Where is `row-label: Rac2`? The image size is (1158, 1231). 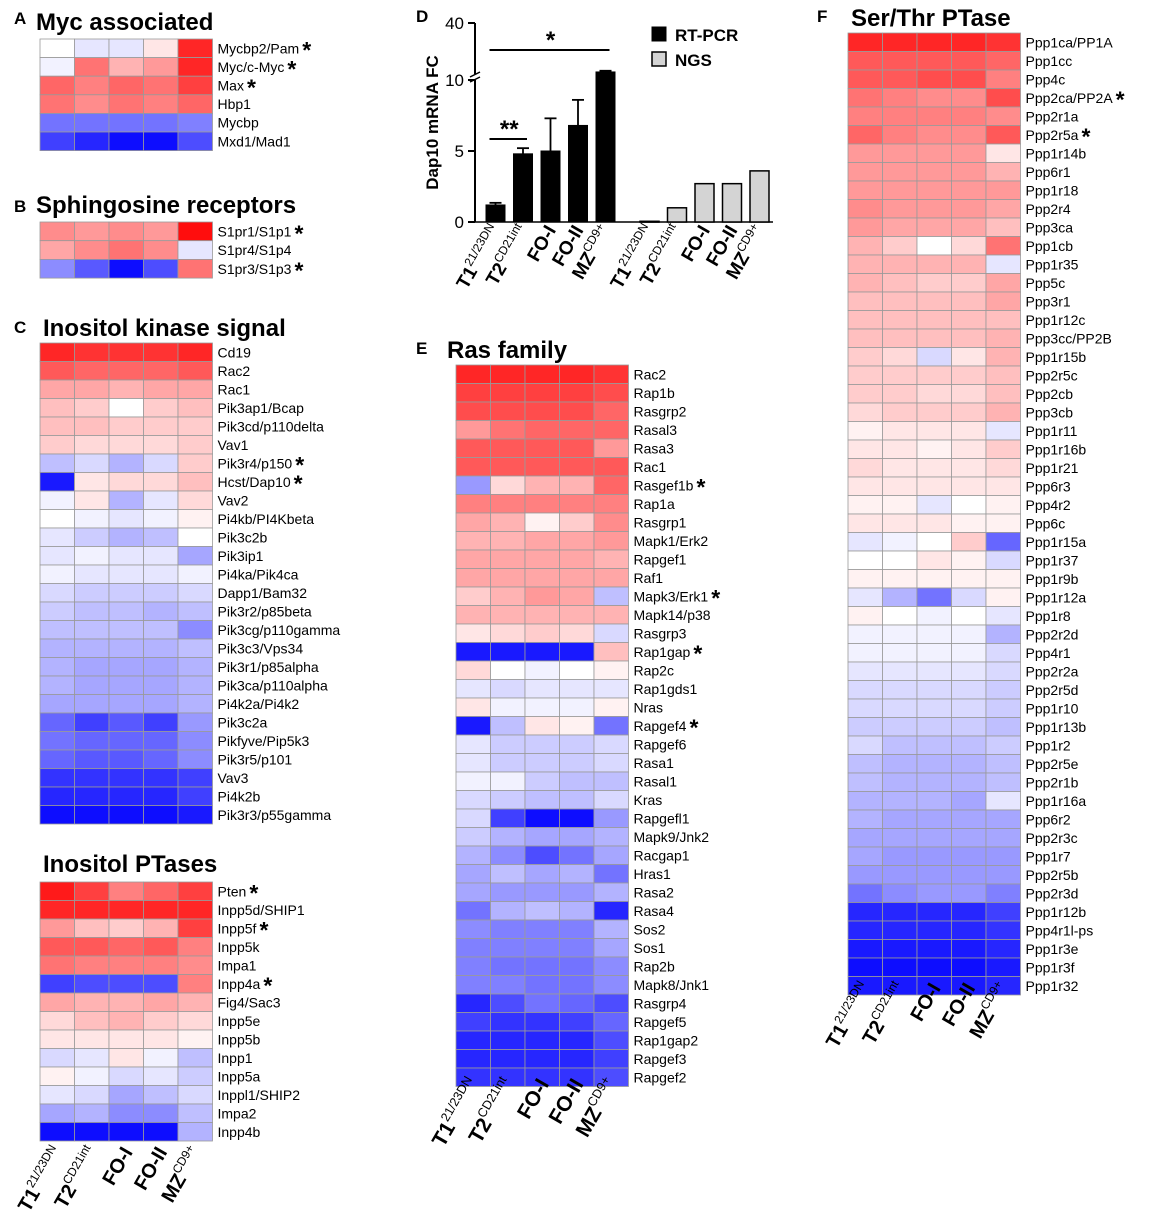
row-label: Rac2 is located at coordinates (234, 371).